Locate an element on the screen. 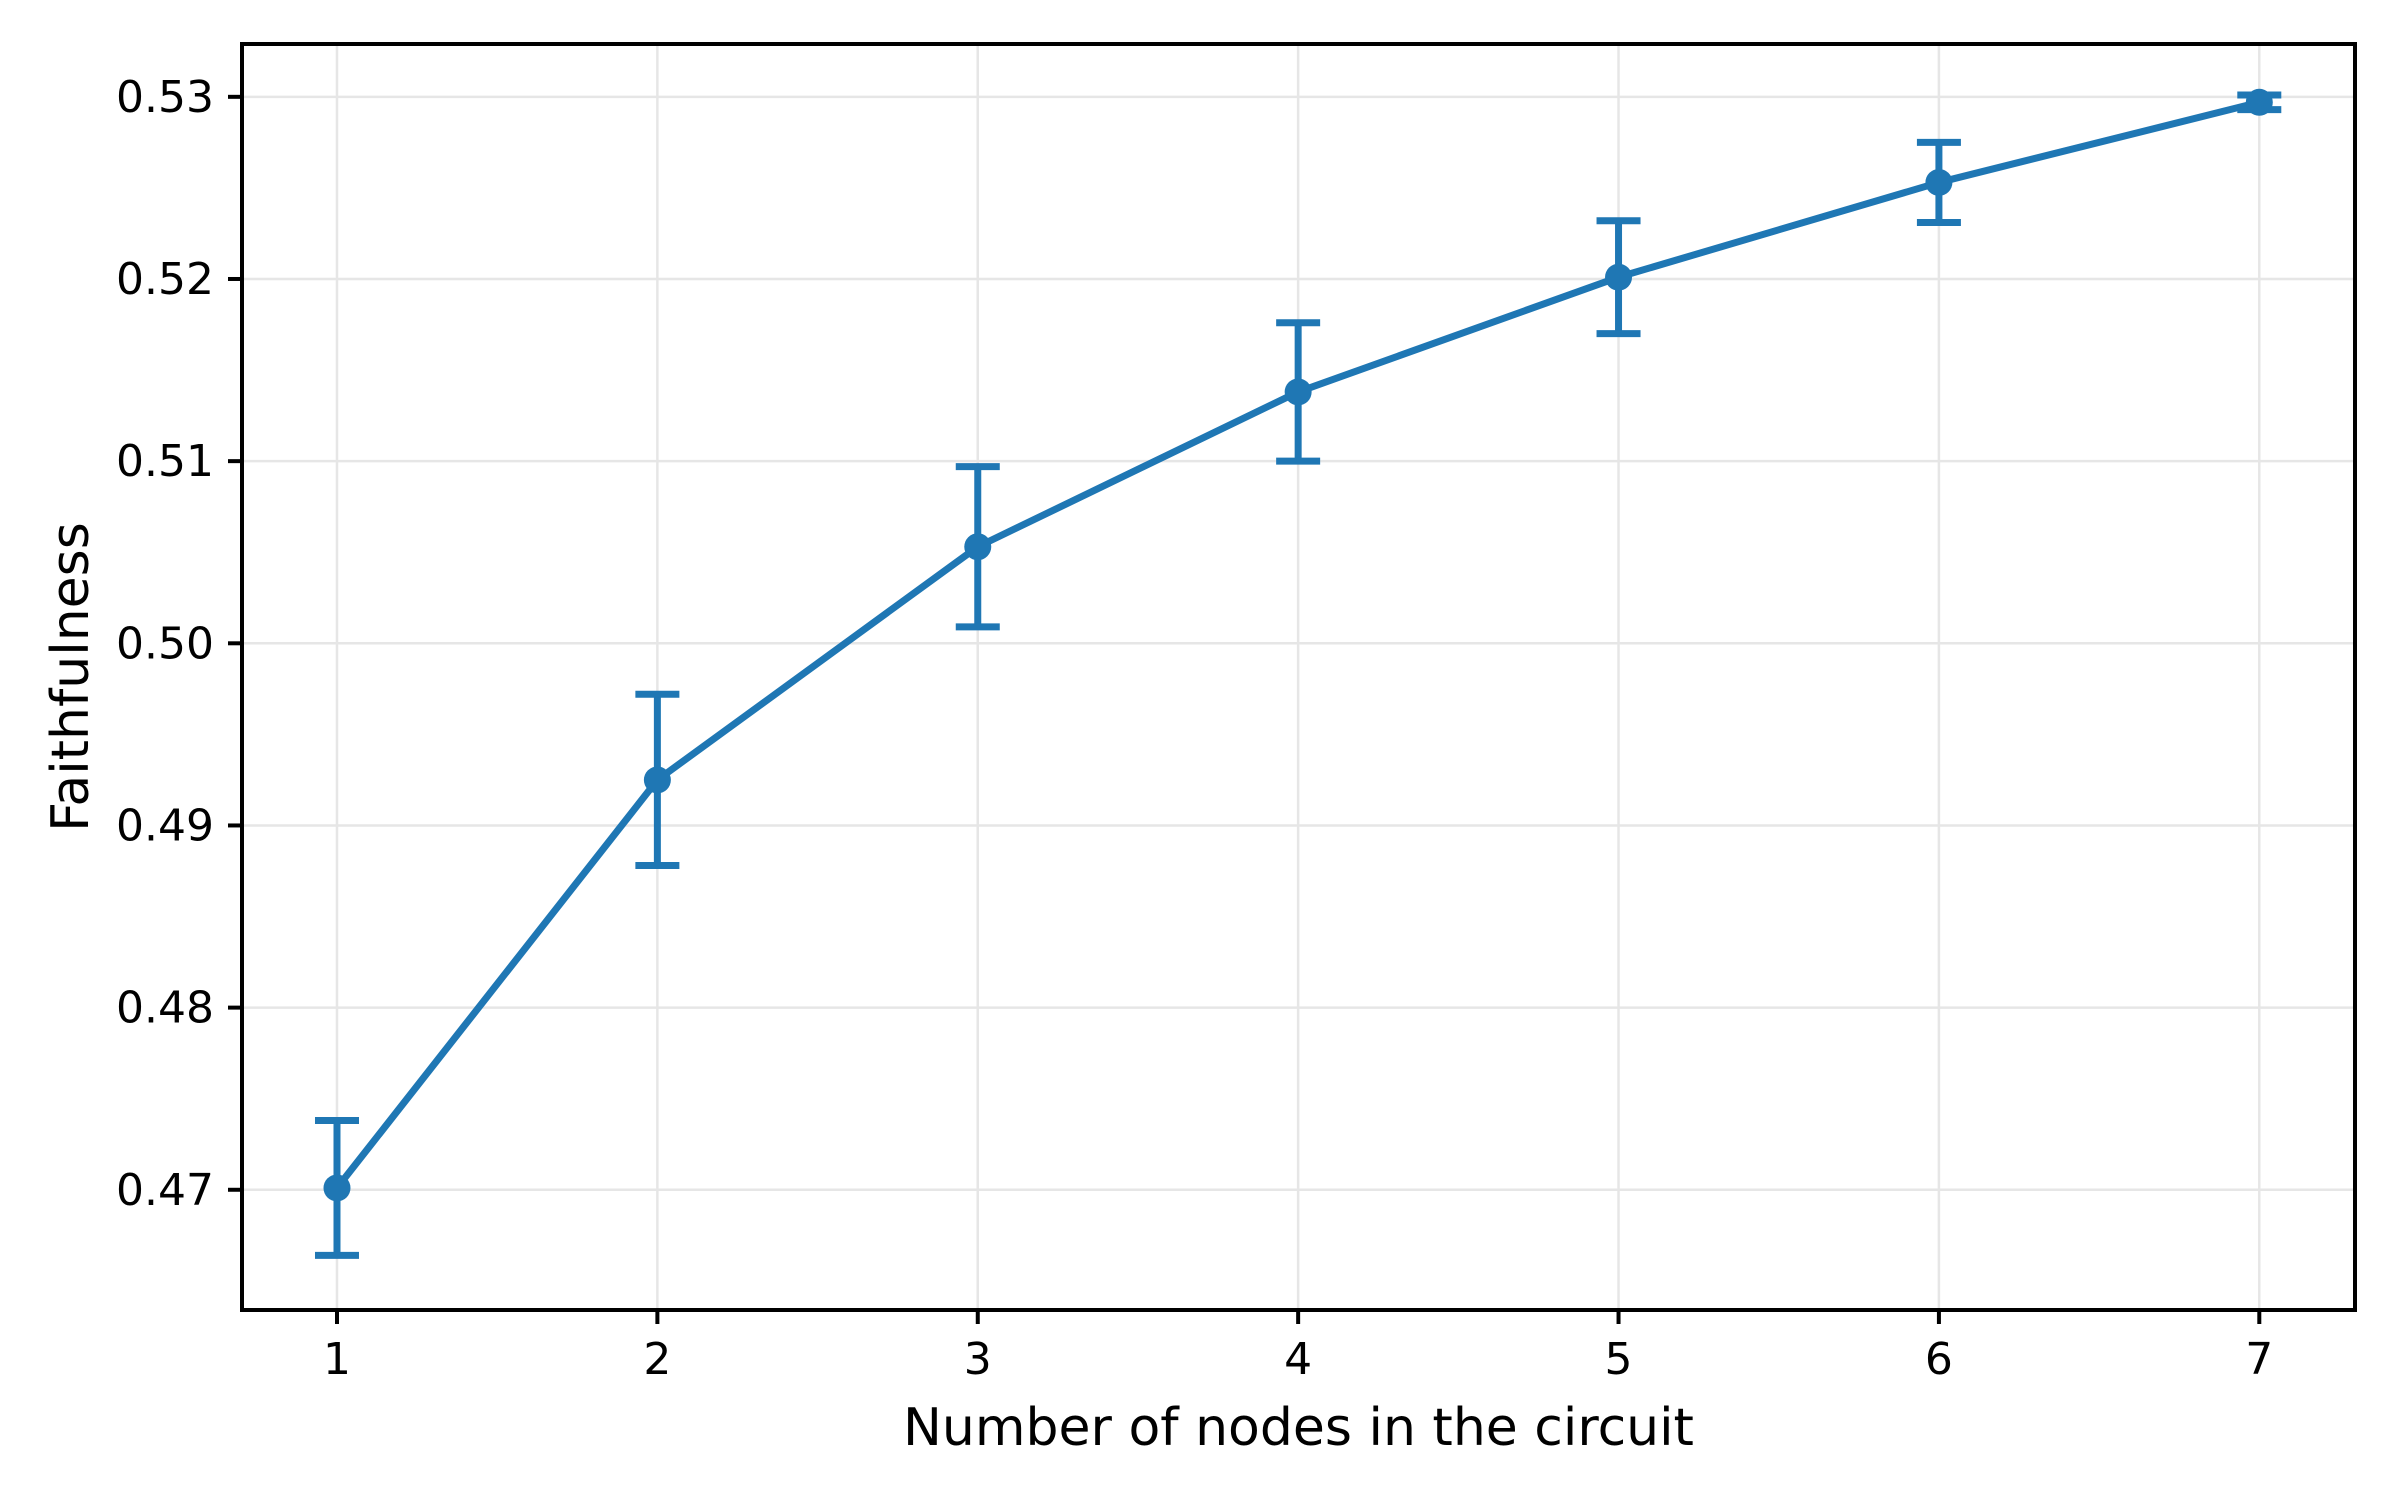  y-axis-label: Faithfulness is located at coordinates (71, 677).